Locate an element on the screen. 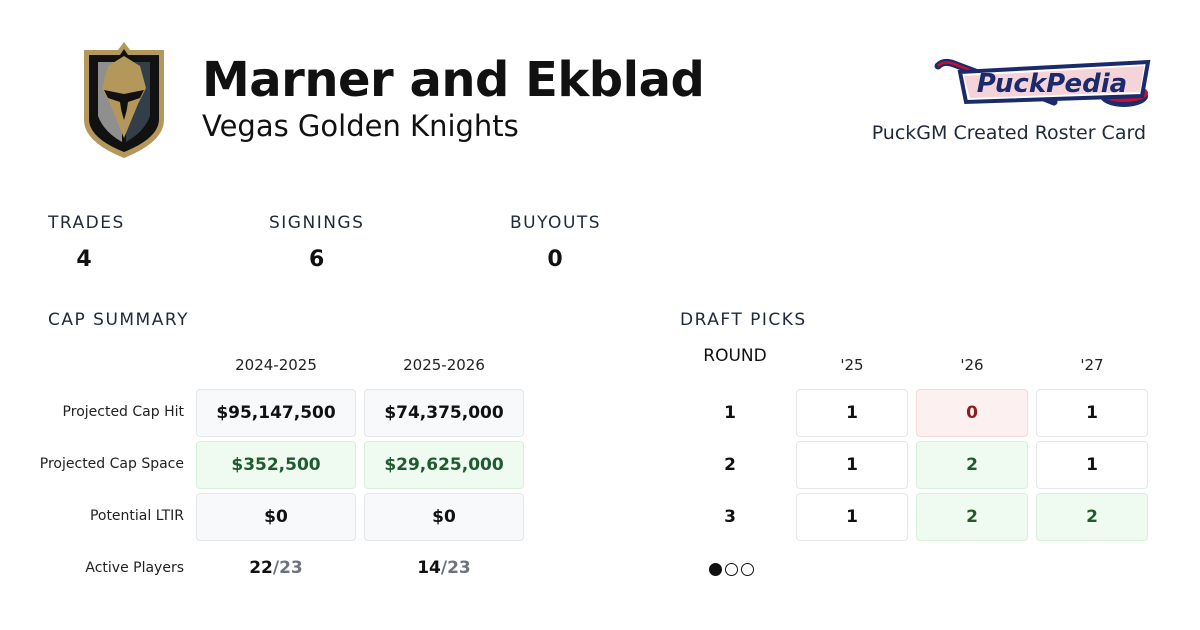 The height and width of the screenshot is (630, 1200). stat-value: 4 is located at coordinates (84, 259).